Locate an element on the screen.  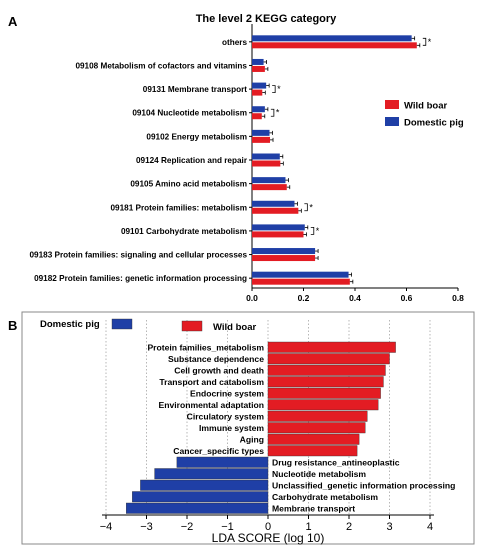
panel-b-bar-label: Substance dependence is located at coordinates (216, 359).